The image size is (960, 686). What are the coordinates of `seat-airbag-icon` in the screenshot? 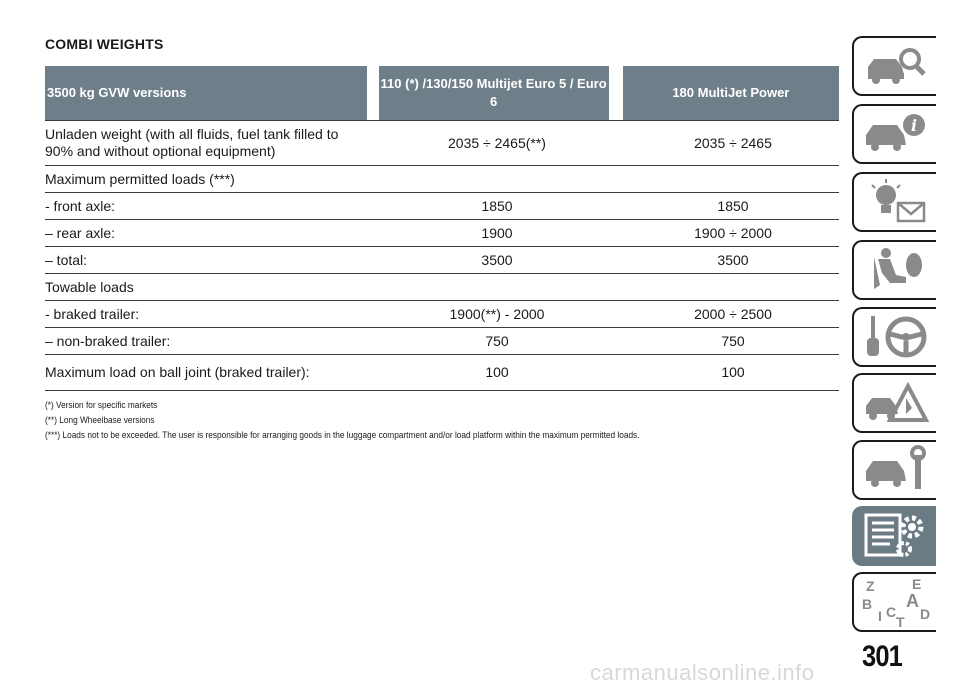 It's located at (898, 268).